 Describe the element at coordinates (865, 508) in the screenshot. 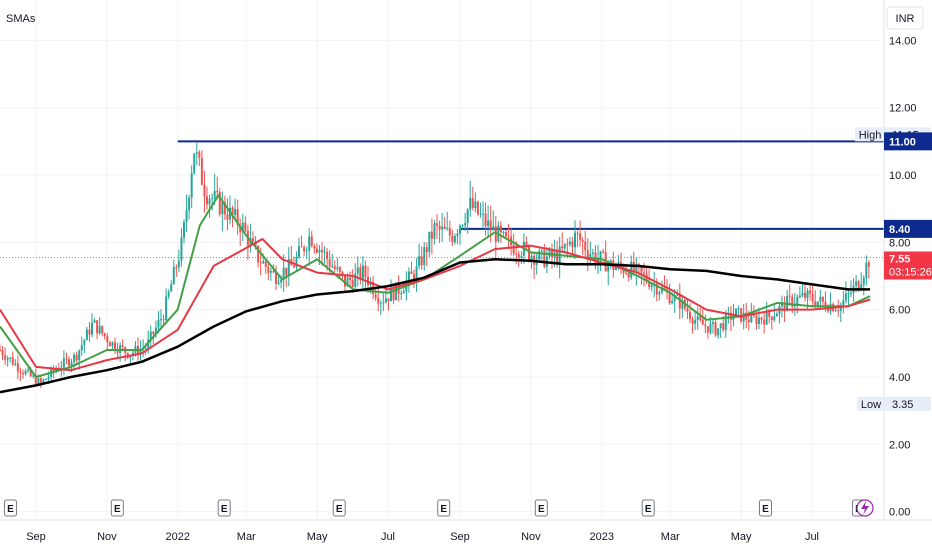

I see `lightning-icon` at that location.